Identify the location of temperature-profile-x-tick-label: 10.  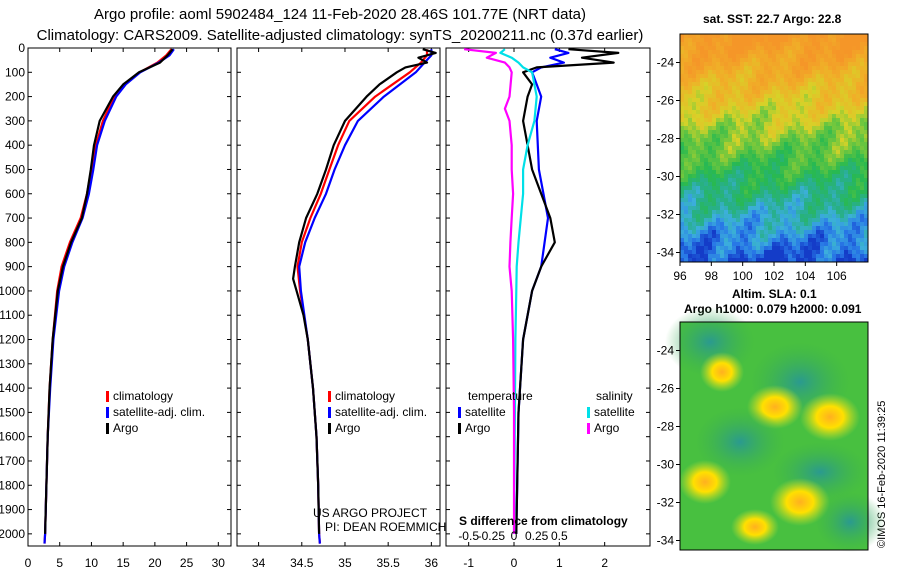
(92, 563).